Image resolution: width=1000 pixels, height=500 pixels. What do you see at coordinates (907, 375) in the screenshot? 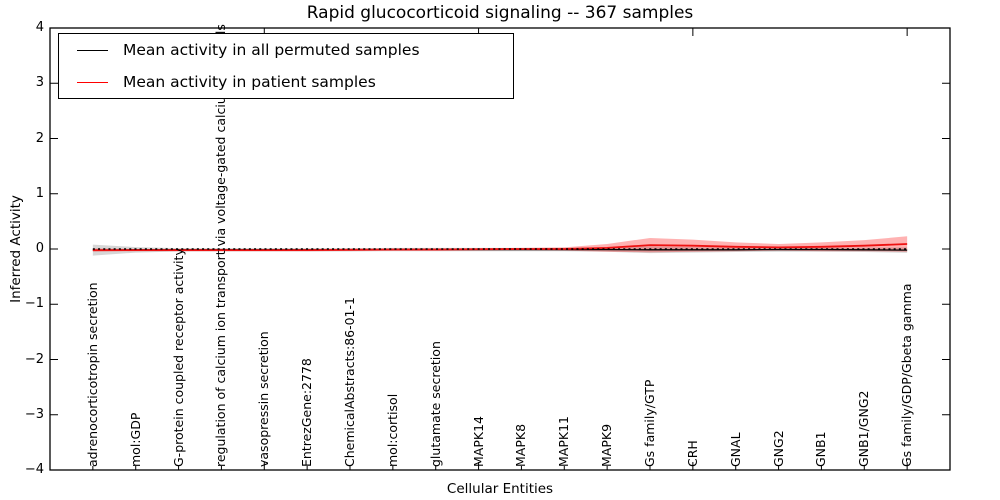
I see `x-tick-label-20: Gs family/GDP/Gbeta gamma` at bounding box center [907, 375].